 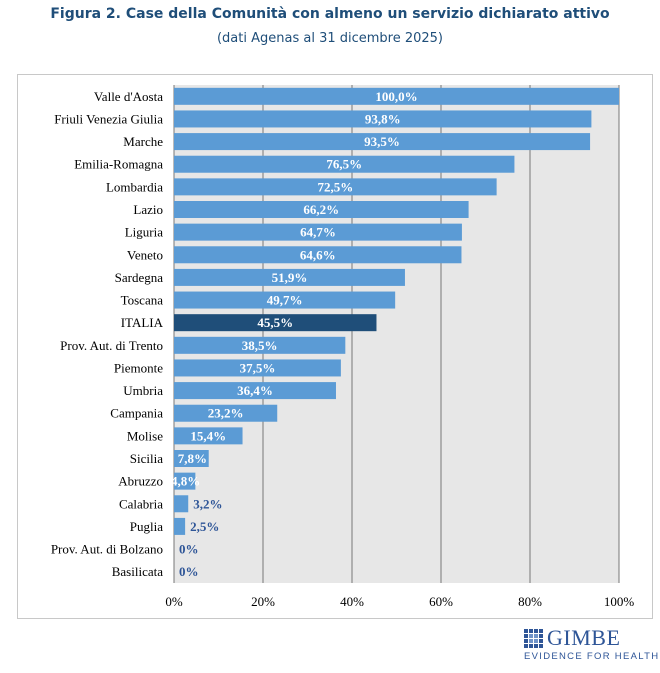 I want to click on data-label: 4,8%, so click(x=185, y=481).